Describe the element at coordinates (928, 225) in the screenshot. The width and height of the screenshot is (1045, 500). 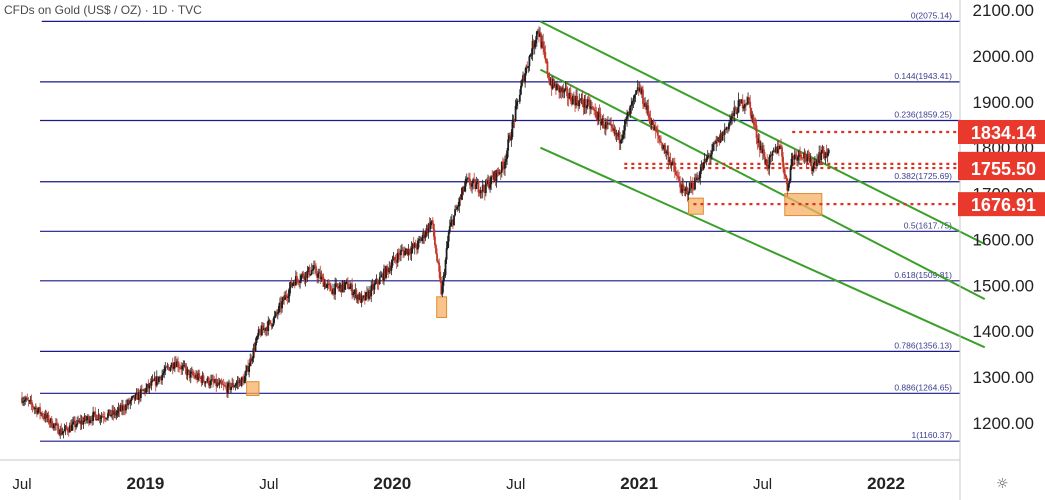
I see `fib-level-label: 0.5(1617.75)` at that location.